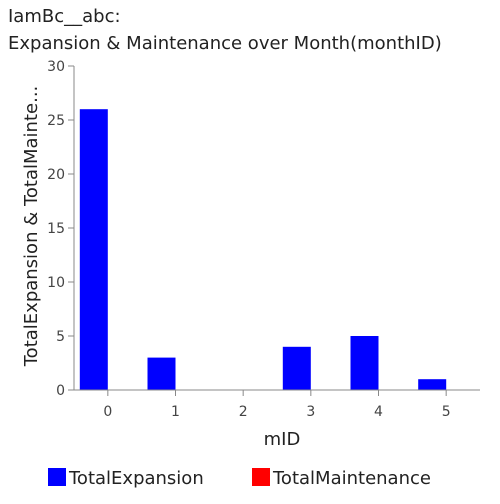 The height and width of the screenshot is (504, 500). What do you see at coordinates (175, 412) in the screenshot?
I see `x-tick-label: 1` at bounding box center [175, 412].